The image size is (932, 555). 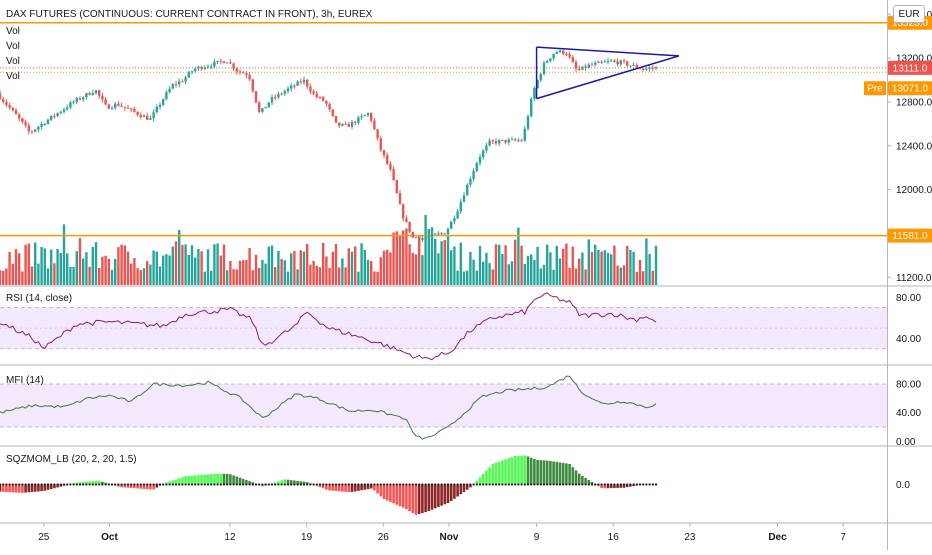 I want to click on time-tick-label: 26, so click(x=384, y=537).